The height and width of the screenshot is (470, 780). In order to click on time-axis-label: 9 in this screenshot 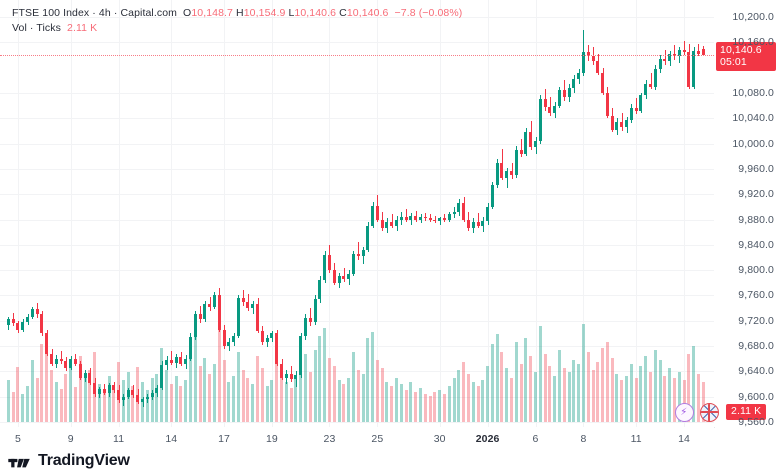, I will do `click(70, 439)`.